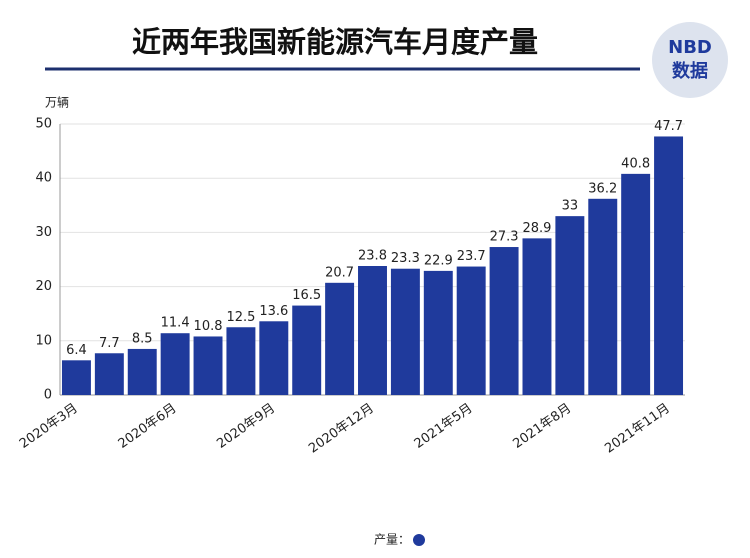 This screenshot has height=558, width=750. Describe the element at coordinates (504, 237) in the screenshot. I see `value-label: 27.3` at that location.